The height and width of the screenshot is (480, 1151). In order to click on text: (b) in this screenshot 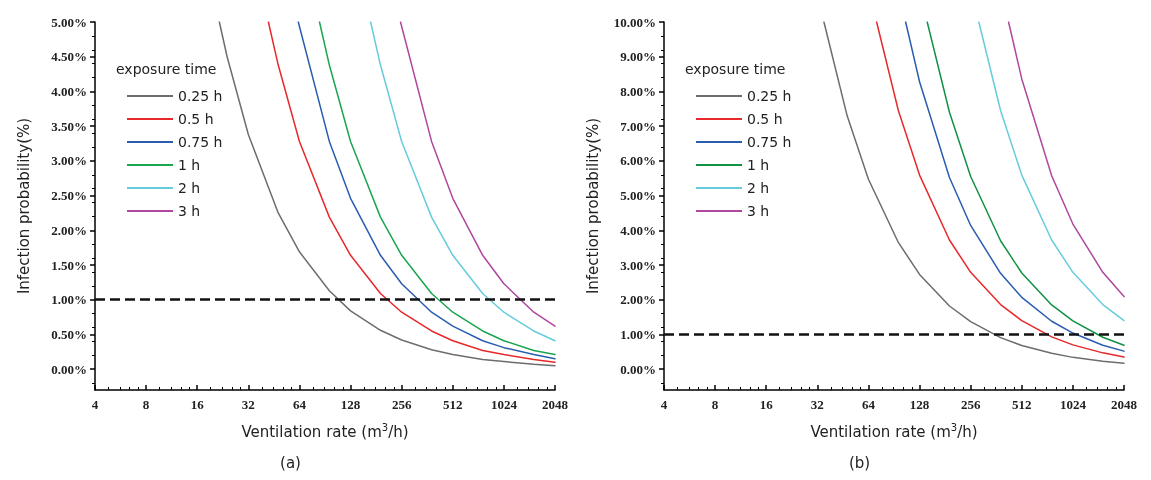, I will do `click(859, 462)`.